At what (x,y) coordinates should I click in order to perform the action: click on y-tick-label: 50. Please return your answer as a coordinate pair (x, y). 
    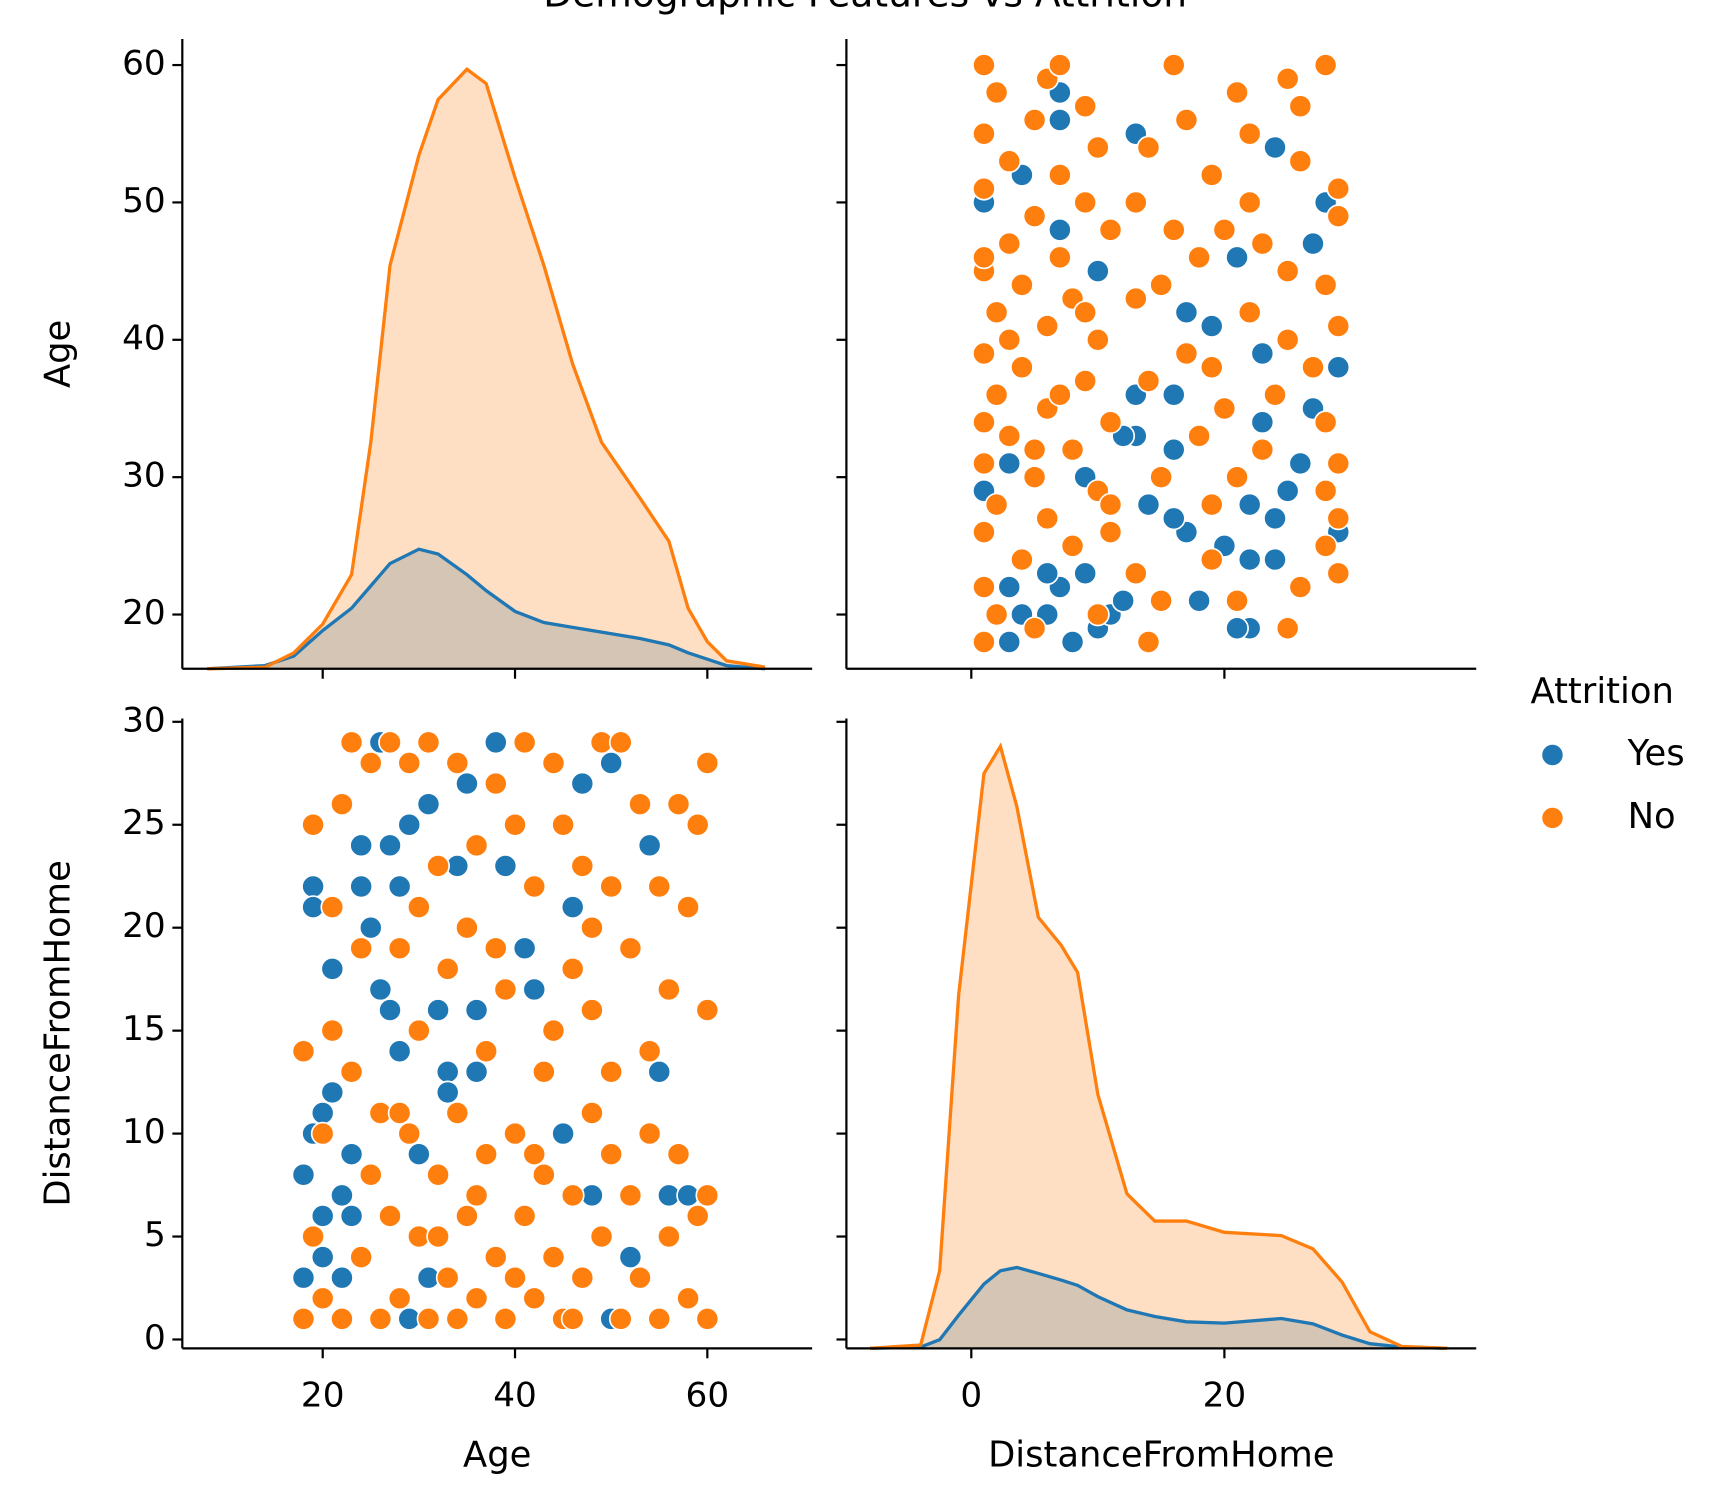
    Looking at the image, I should click on (144, 201).